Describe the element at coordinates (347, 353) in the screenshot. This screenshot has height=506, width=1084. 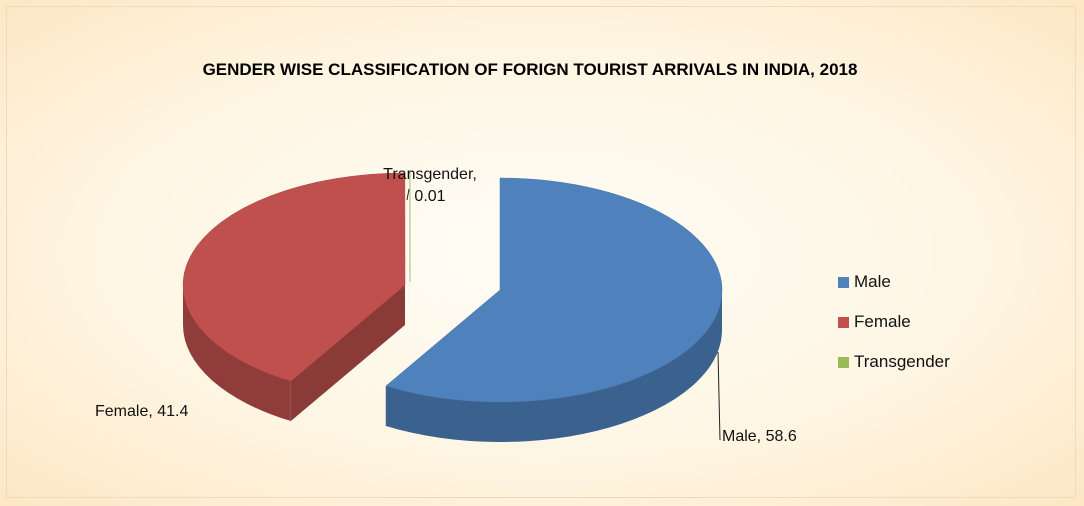
I see `slice-face` at that location.